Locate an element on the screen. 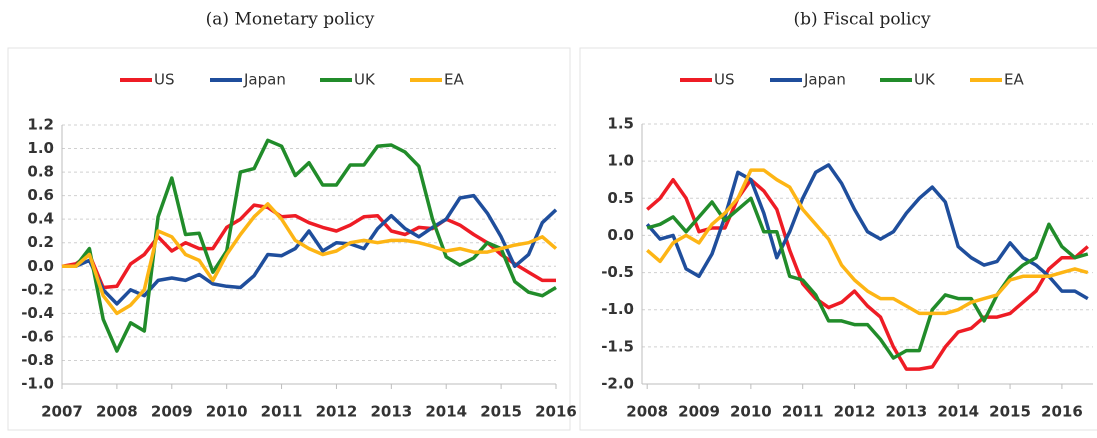  y-tick-label: 0.8 is located at coordinates (40, 172).